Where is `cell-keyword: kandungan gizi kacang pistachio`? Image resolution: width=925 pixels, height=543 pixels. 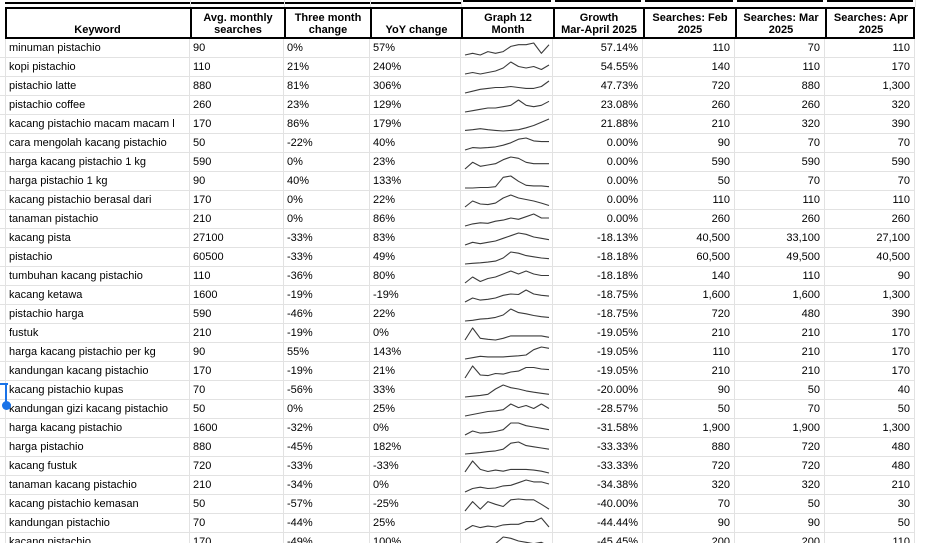
cell-keyword: kandungan gizi kacang pistachio is located at coordinates (97, 409).